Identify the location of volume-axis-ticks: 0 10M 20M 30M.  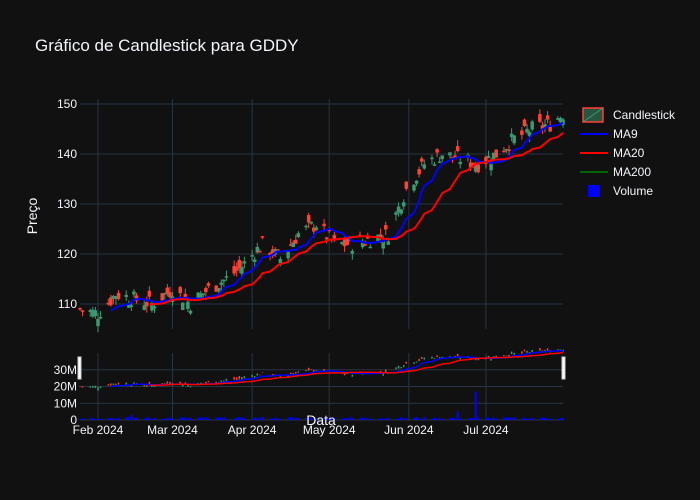
(66, 395).